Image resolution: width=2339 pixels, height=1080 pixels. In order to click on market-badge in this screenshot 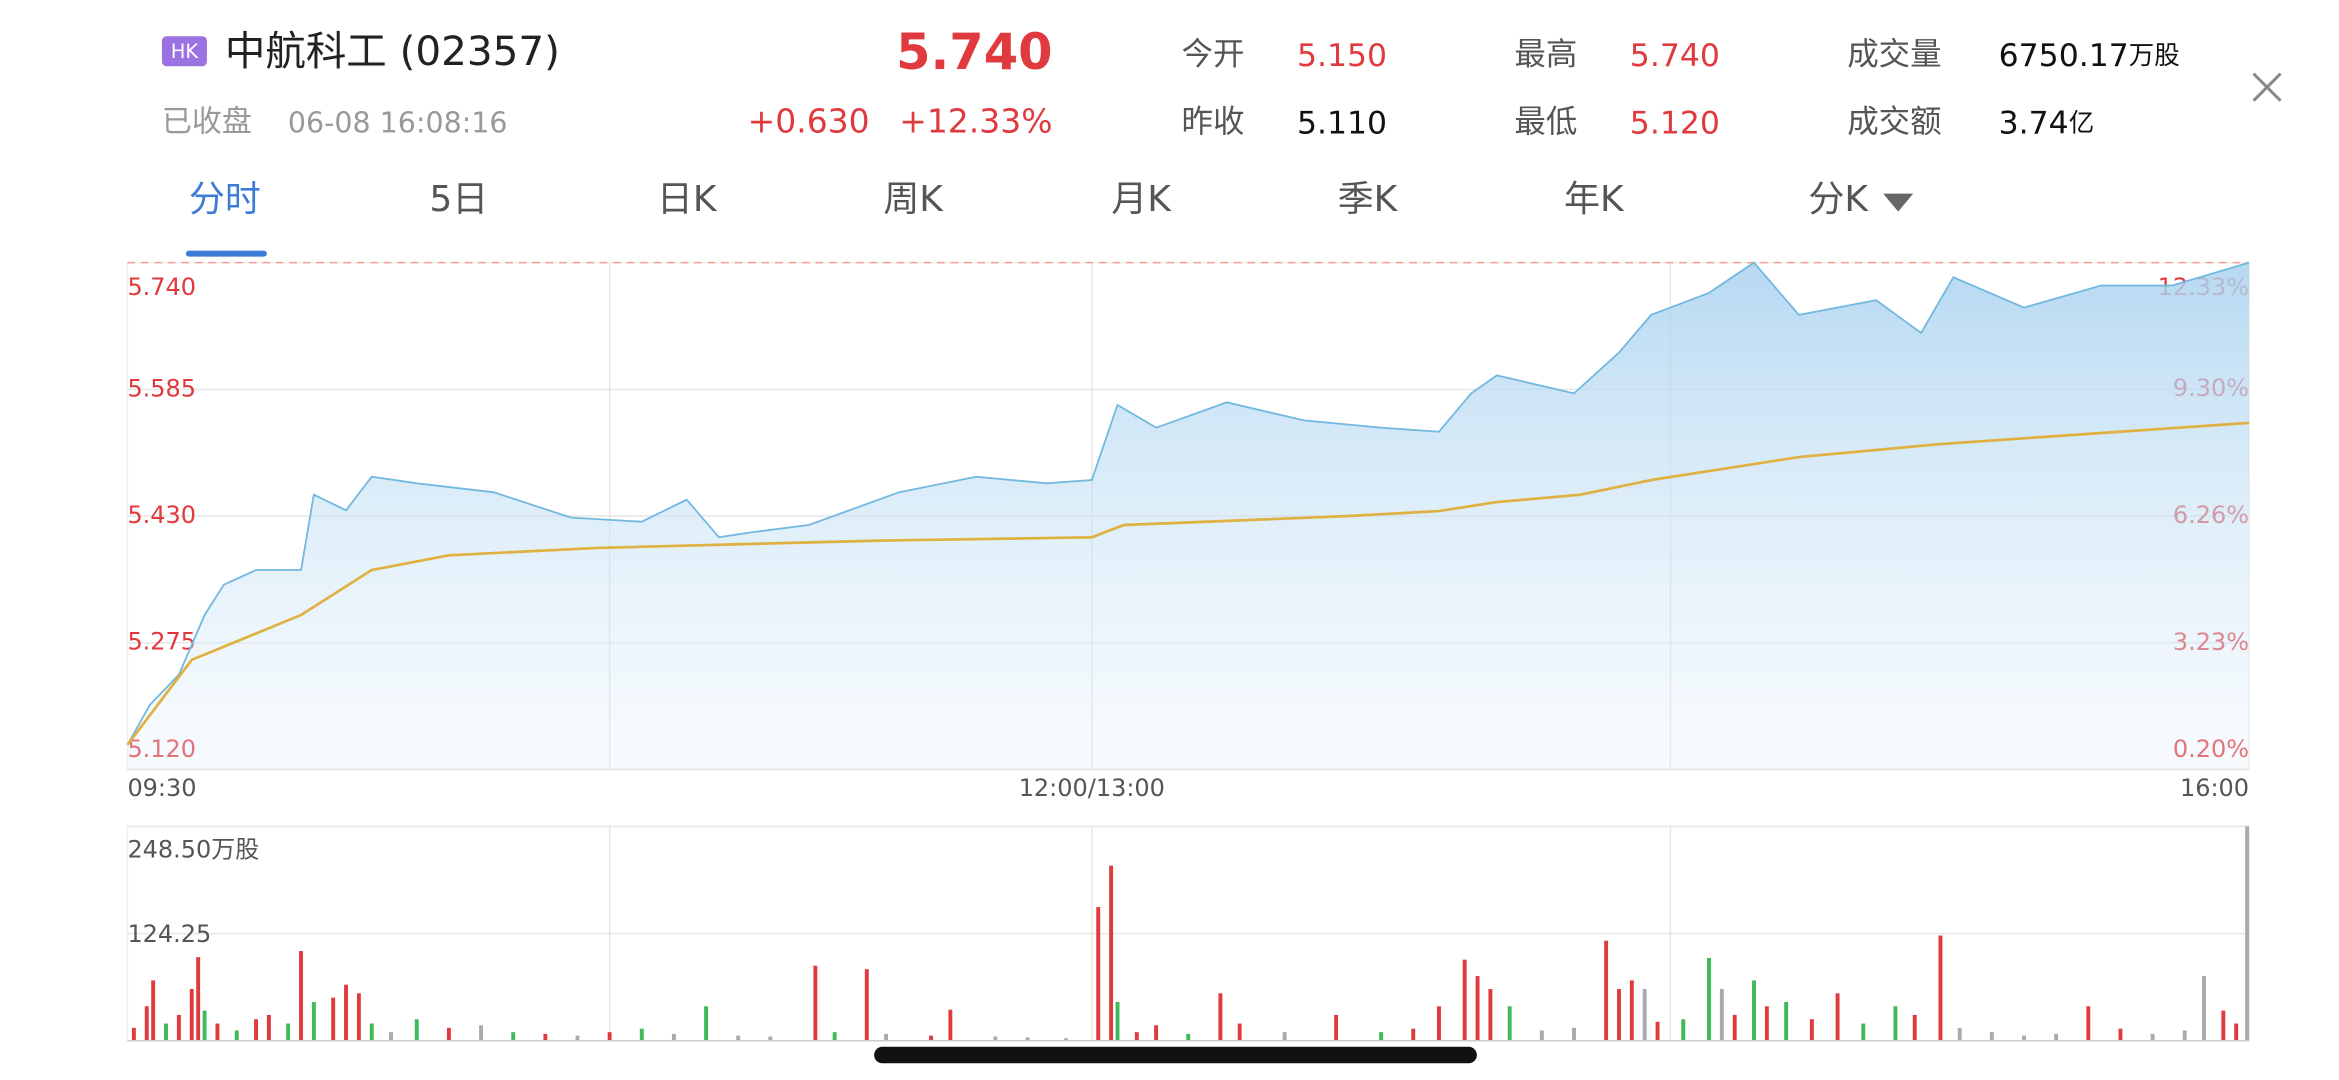, I will do `click(184, 51)`.